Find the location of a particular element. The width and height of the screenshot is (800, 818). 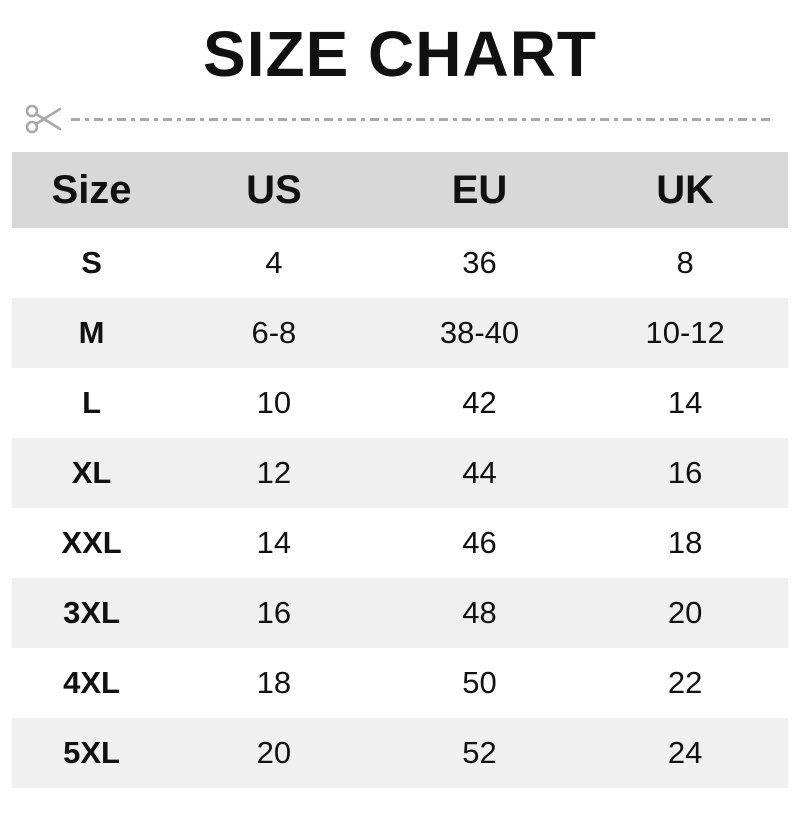

cell-size: 5XL is located at coordinates (91, 752).